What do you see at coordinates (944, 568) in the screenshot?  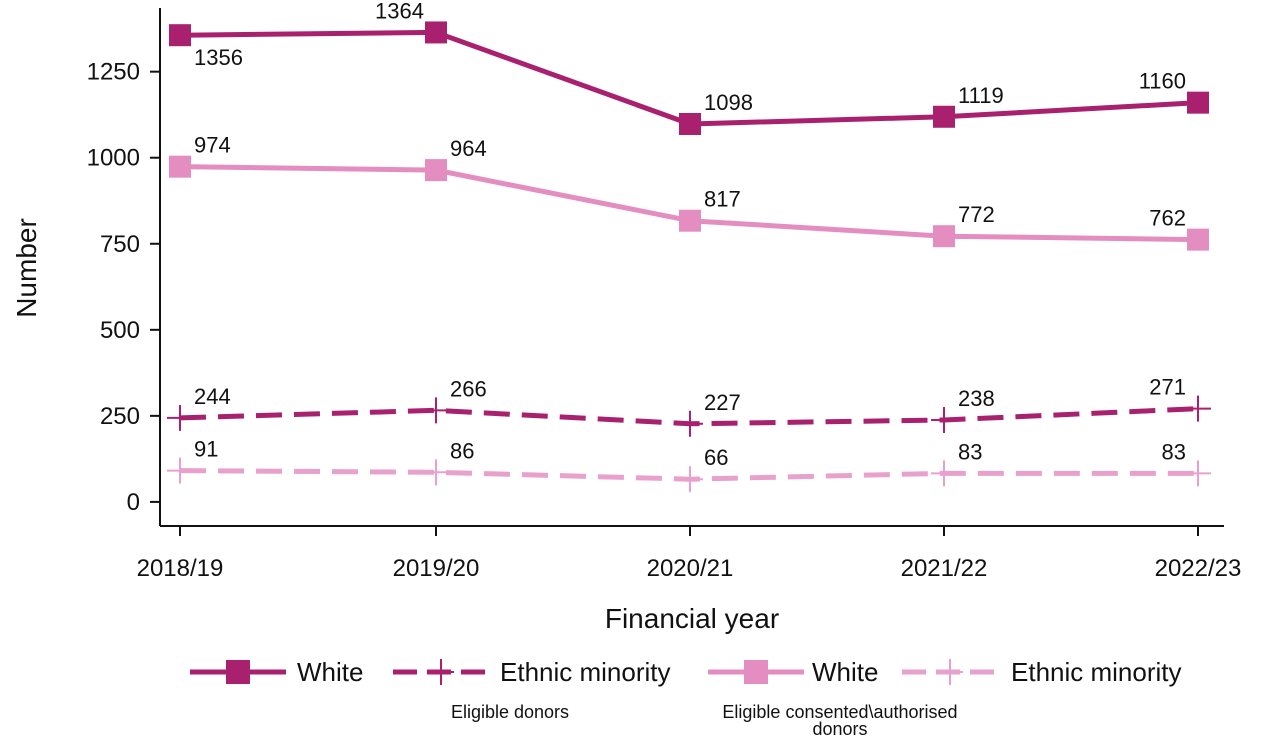 I see `x-tick-label: 2021/22` at bounding box center [944, 568].